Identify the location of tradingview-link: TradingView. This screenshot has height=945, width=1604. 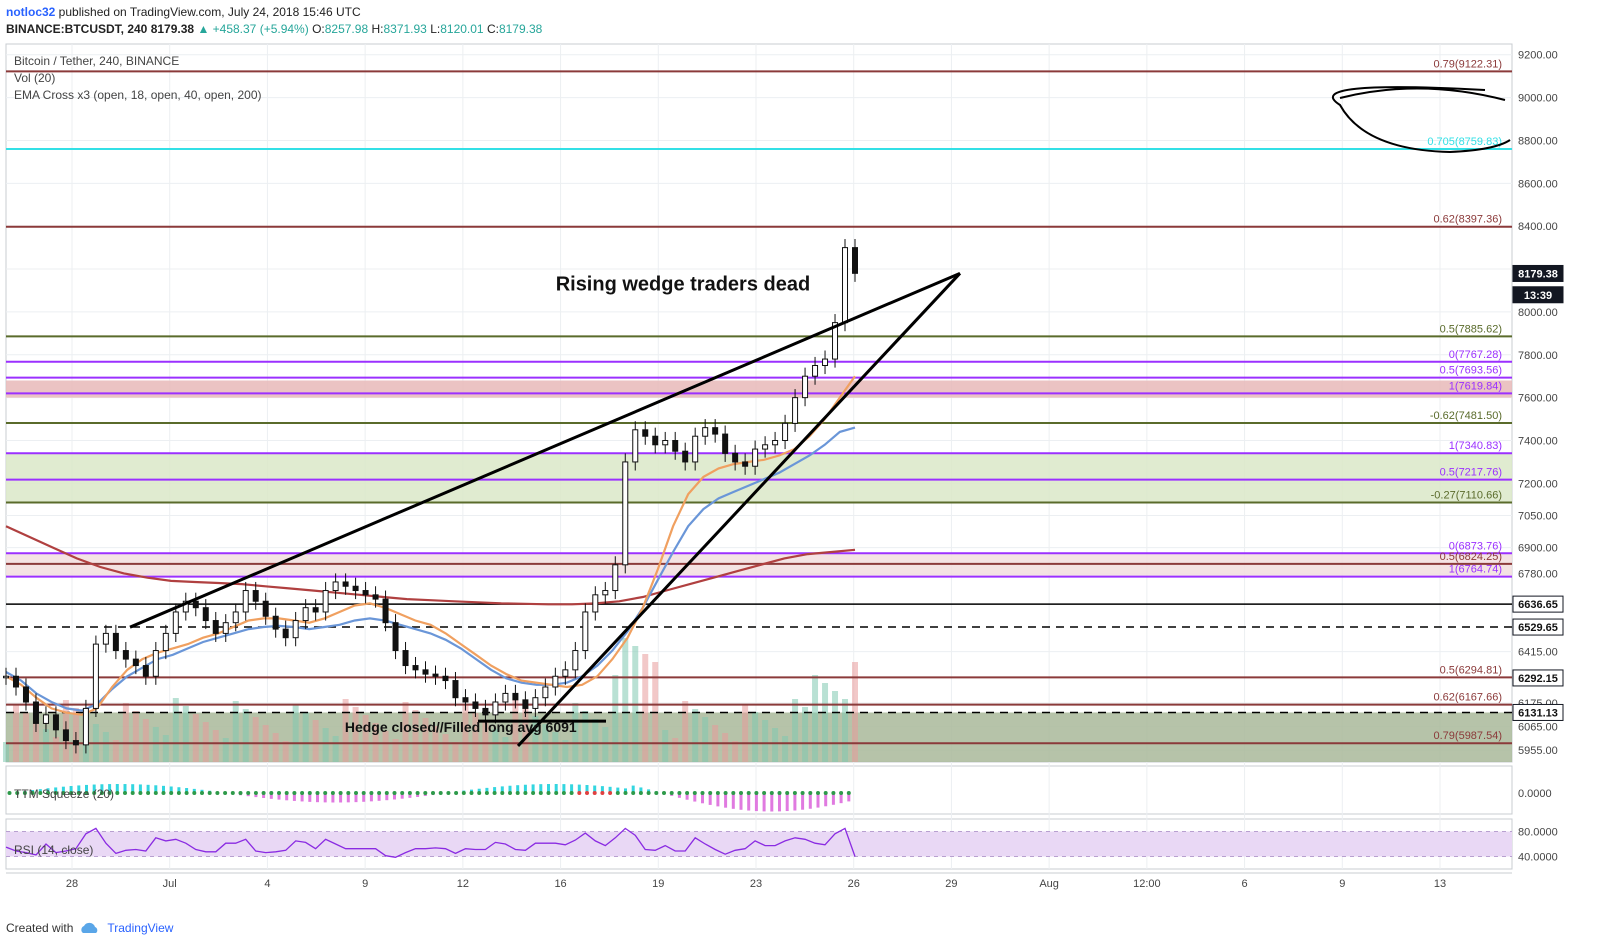
(140, 928).